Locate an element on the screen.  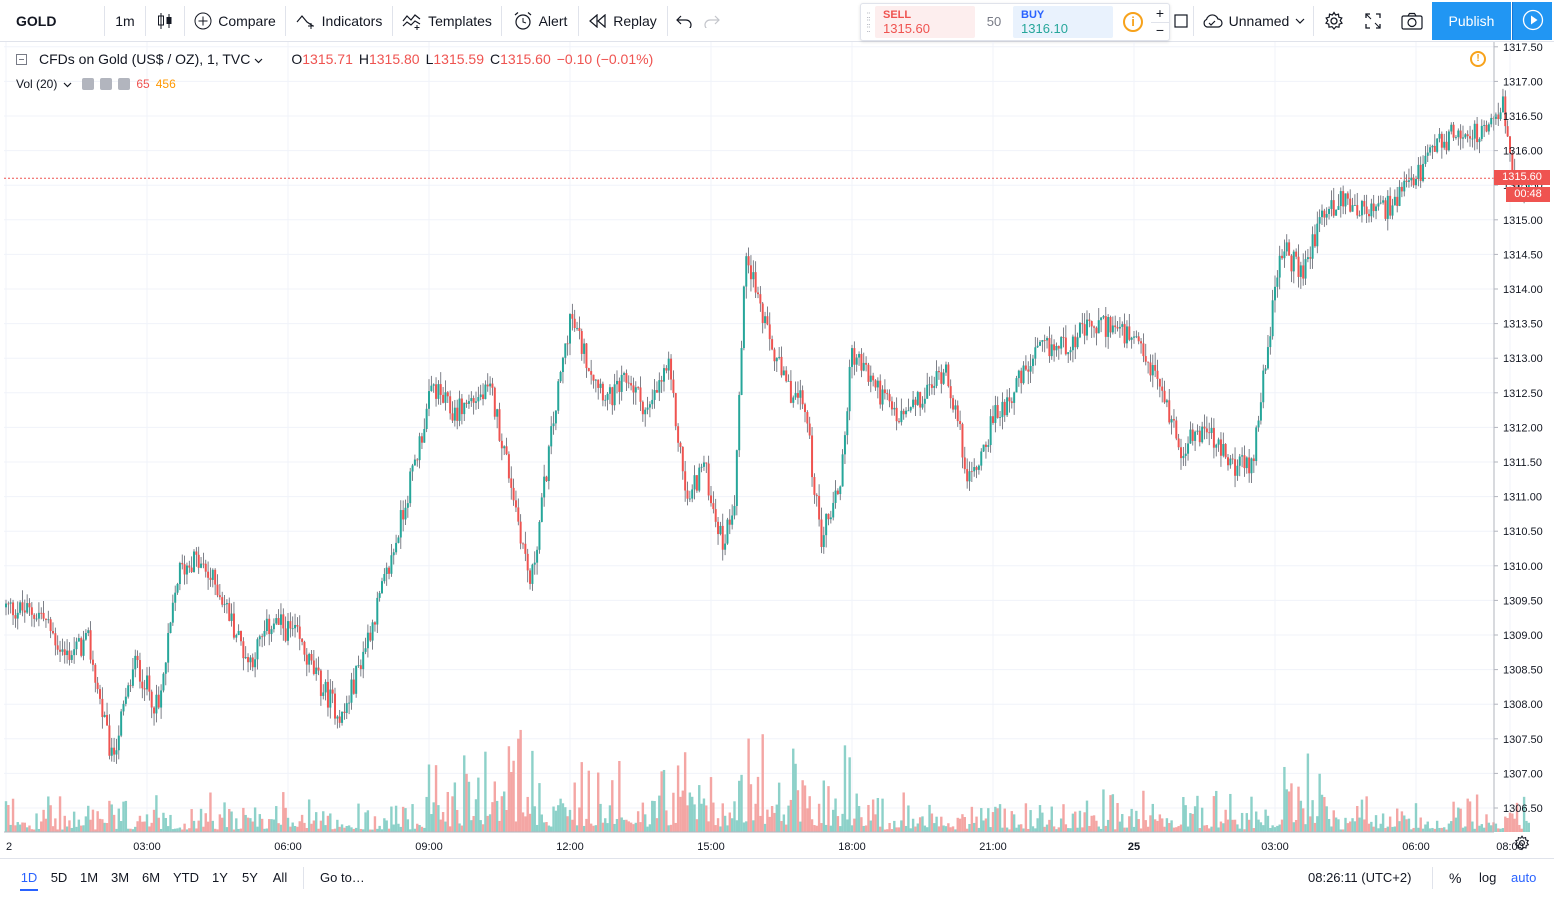
close-icon is located at coordinates (124, 84).